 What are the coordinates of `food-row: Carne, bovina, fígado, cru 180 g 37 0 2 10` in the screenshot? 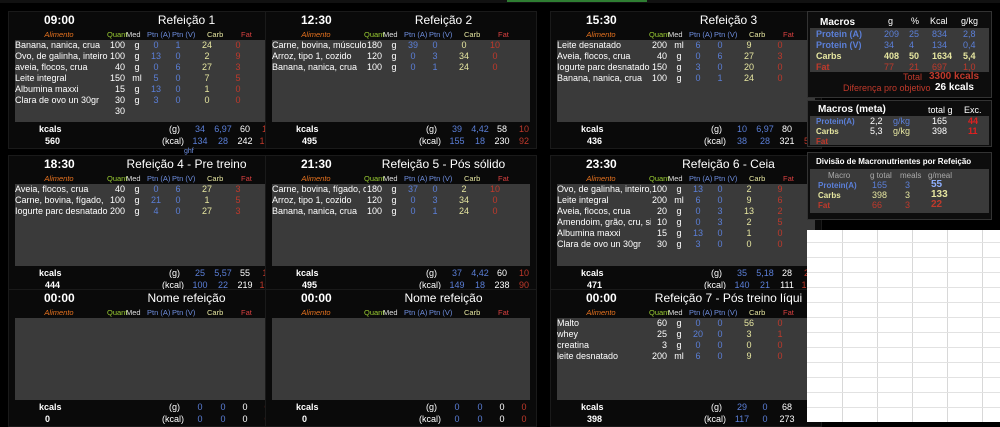 It's located at (401, 189).